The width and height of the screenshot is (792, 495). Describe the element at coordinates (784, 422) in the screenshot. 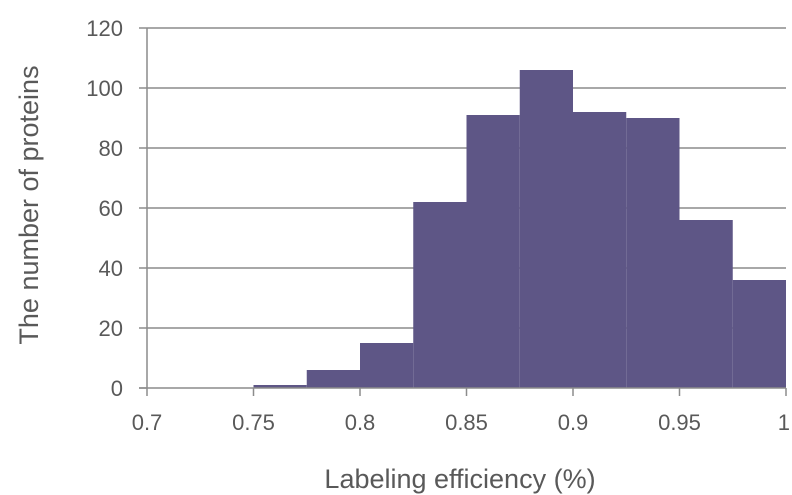

I see `x-tick-label: 1` at that location.